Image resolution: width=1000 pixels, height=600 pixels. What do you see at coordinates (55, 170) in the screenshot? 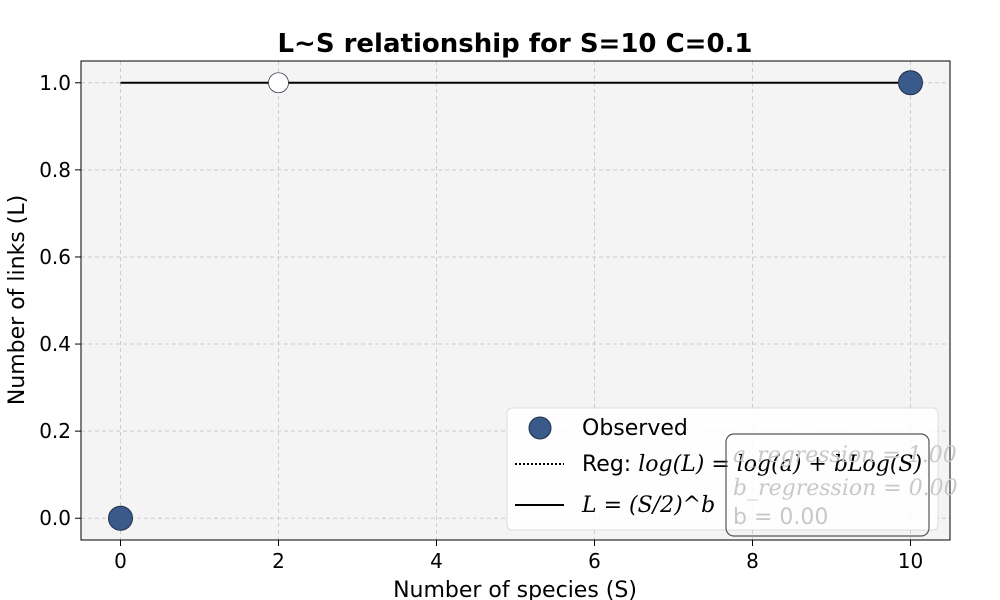
I see `y-tick-label: 0.8` at bounding box center [55, 170].